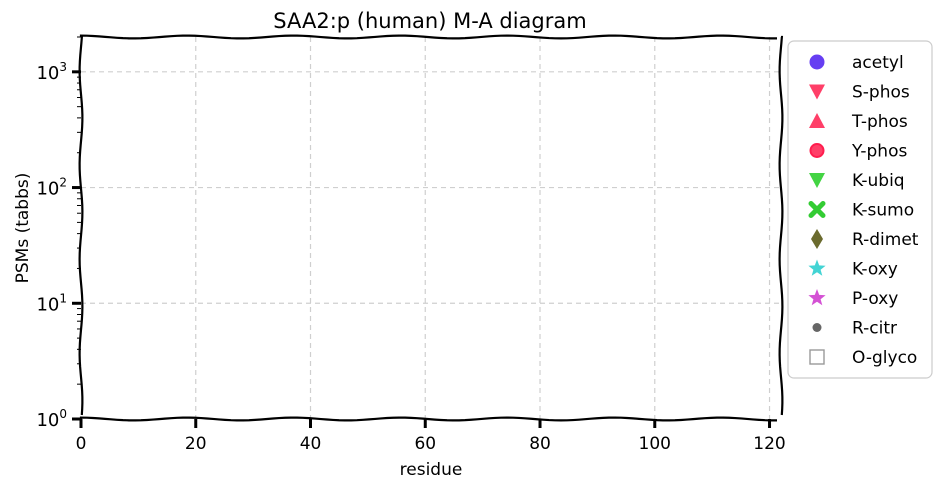 Image resolution: width=941 pixels, height=492 pixels. I want to click on chart-title: SAA2:p (human) M-A diagram, so click(429, 21).